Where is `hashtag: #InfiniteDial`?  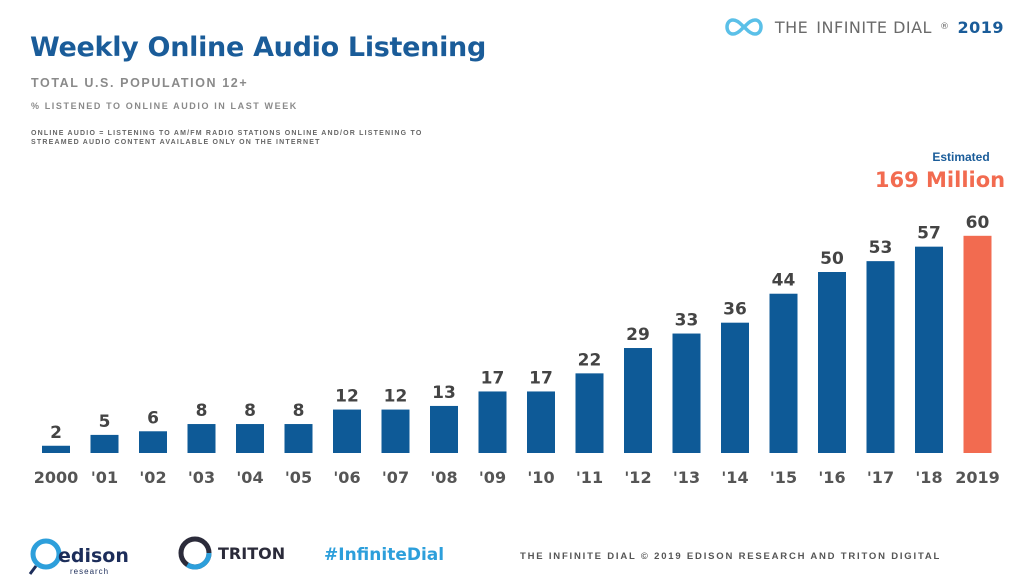
hashtag: #InfiniteDial is located at coordinates (384, 555).